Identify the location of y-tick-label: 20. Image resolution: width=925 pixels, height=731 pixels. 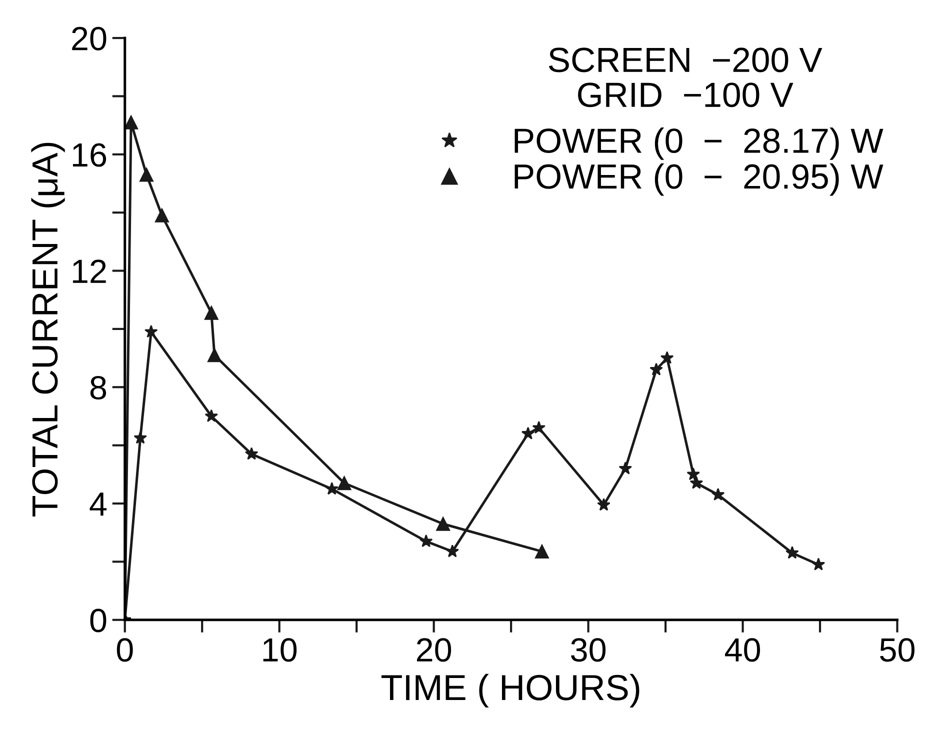
(89, 38).